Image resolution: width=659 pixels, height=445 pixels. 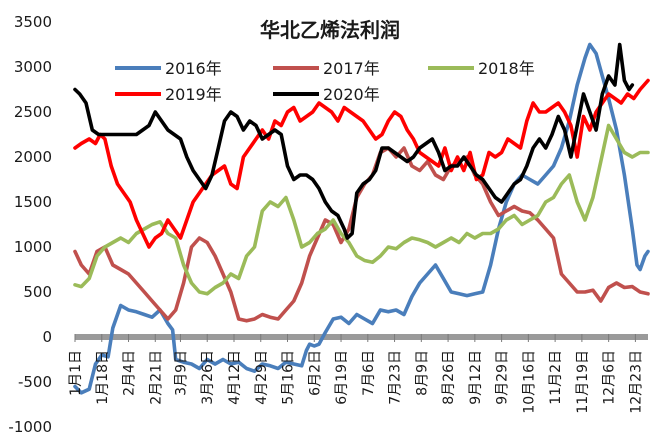 I want to click on x-tick-label: 9月29日, so click(x=503, y=377).